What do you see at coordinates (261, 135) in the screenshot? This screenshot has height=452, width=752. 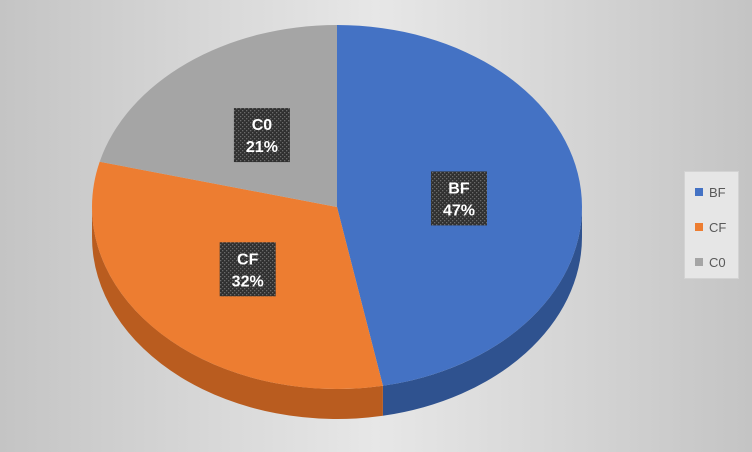 I see `data-label-box-c0` at bounding box center [261, 135].